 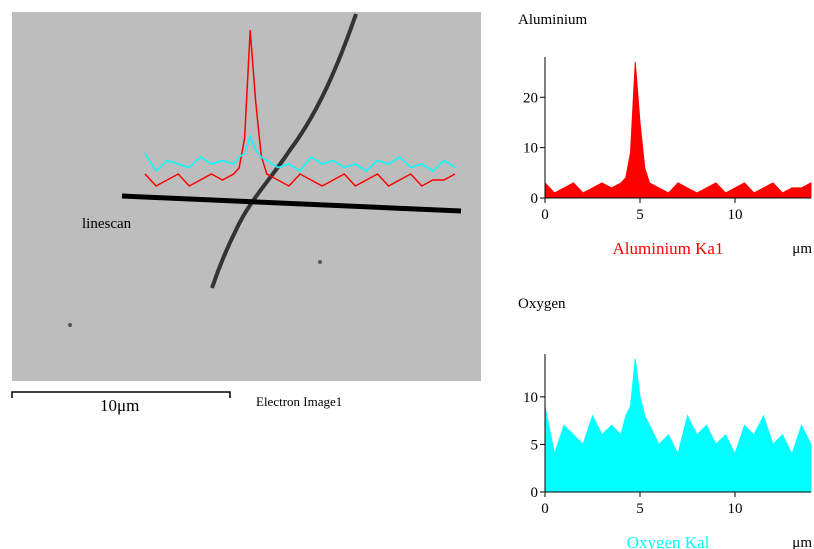 I want to click on chart-title: Oxygen, so click(x=542, y=304).